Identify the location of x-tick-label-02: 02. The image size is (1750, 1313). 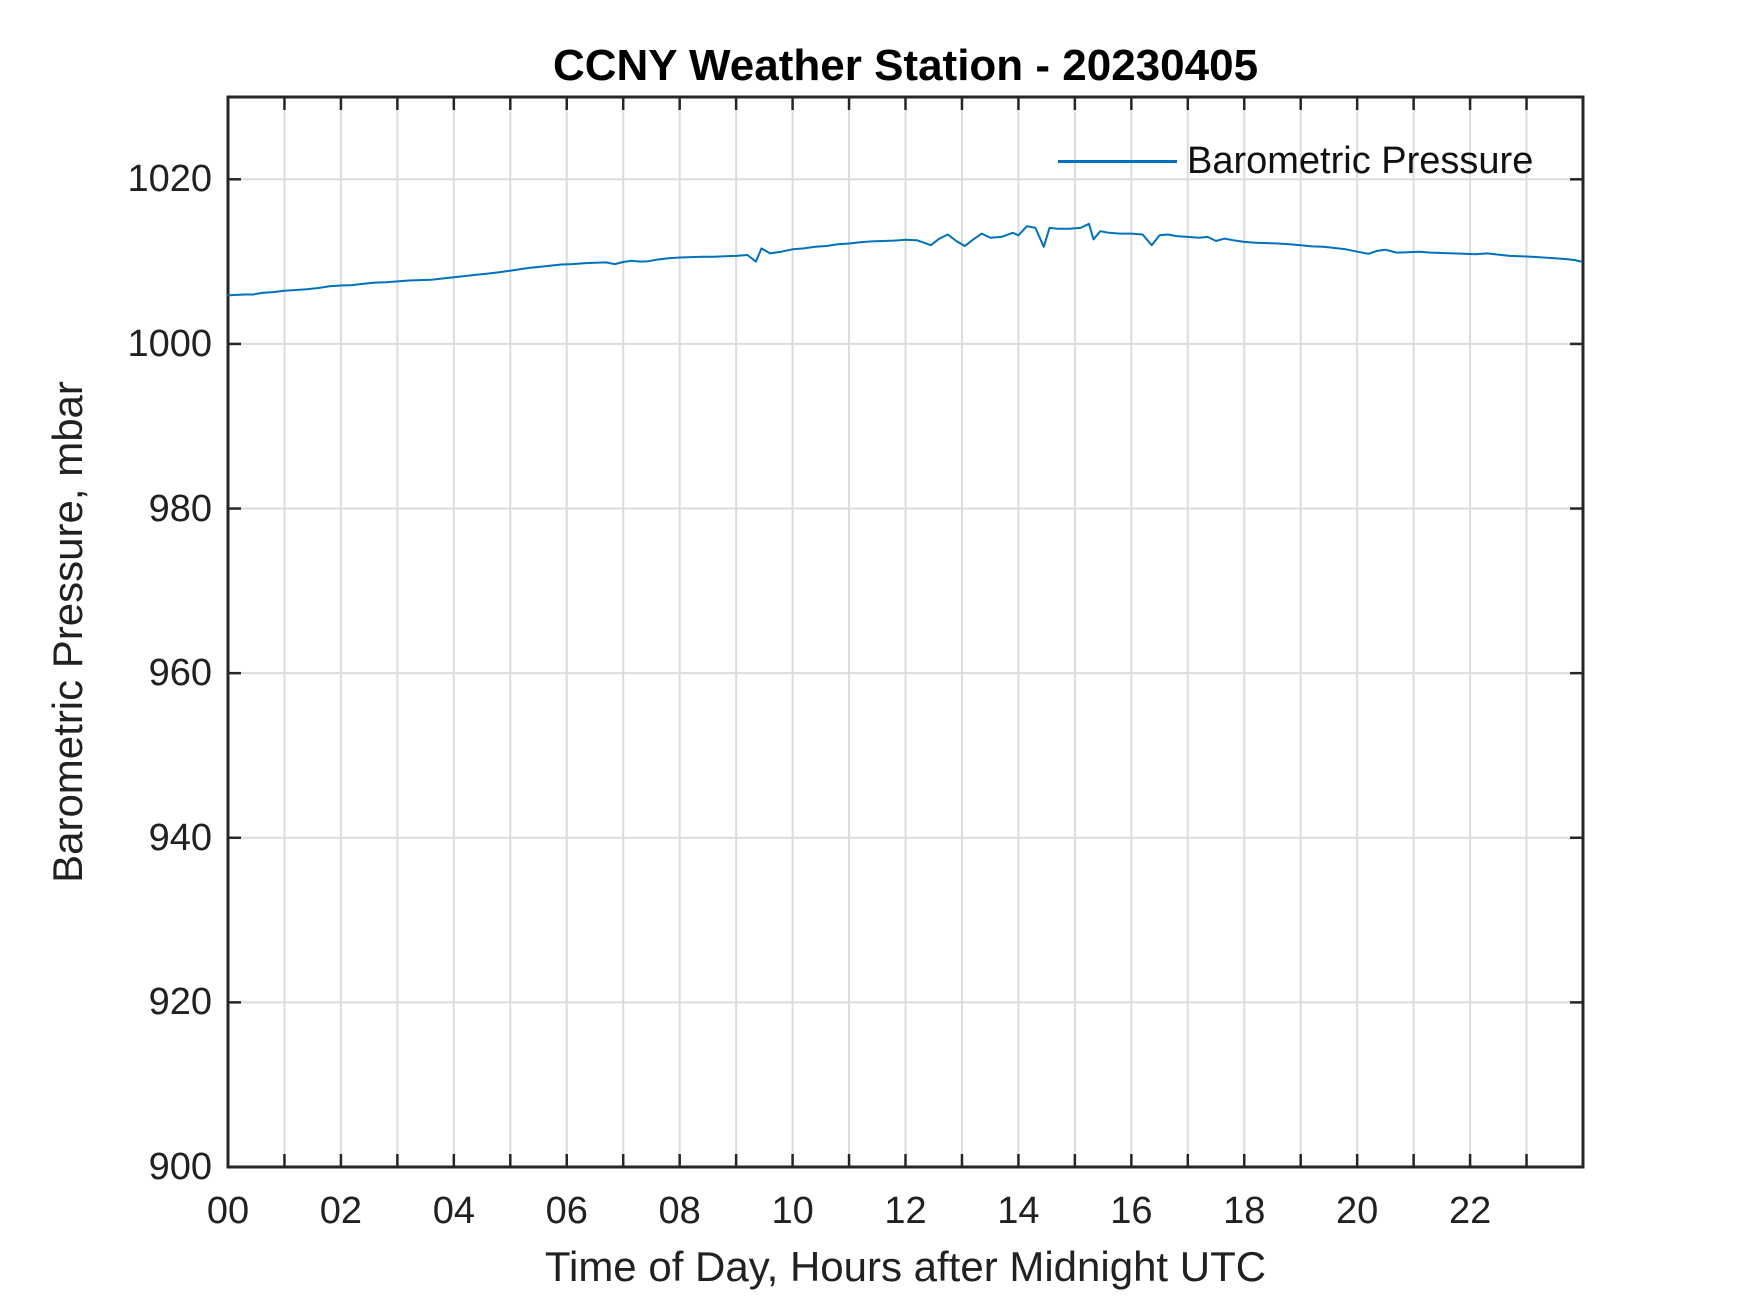
(341, 1211).